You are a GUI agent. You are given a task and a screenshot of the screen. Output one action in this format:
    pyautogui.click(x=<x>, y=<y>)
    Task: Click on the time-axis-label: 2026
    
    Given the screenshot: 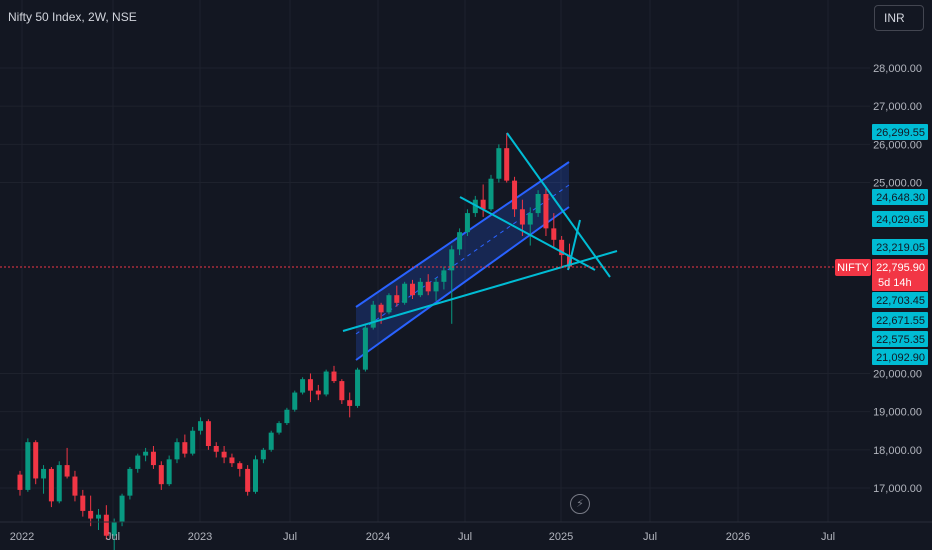 What is the action you would take?
    pyautogui.click(x=738, y=537)
    